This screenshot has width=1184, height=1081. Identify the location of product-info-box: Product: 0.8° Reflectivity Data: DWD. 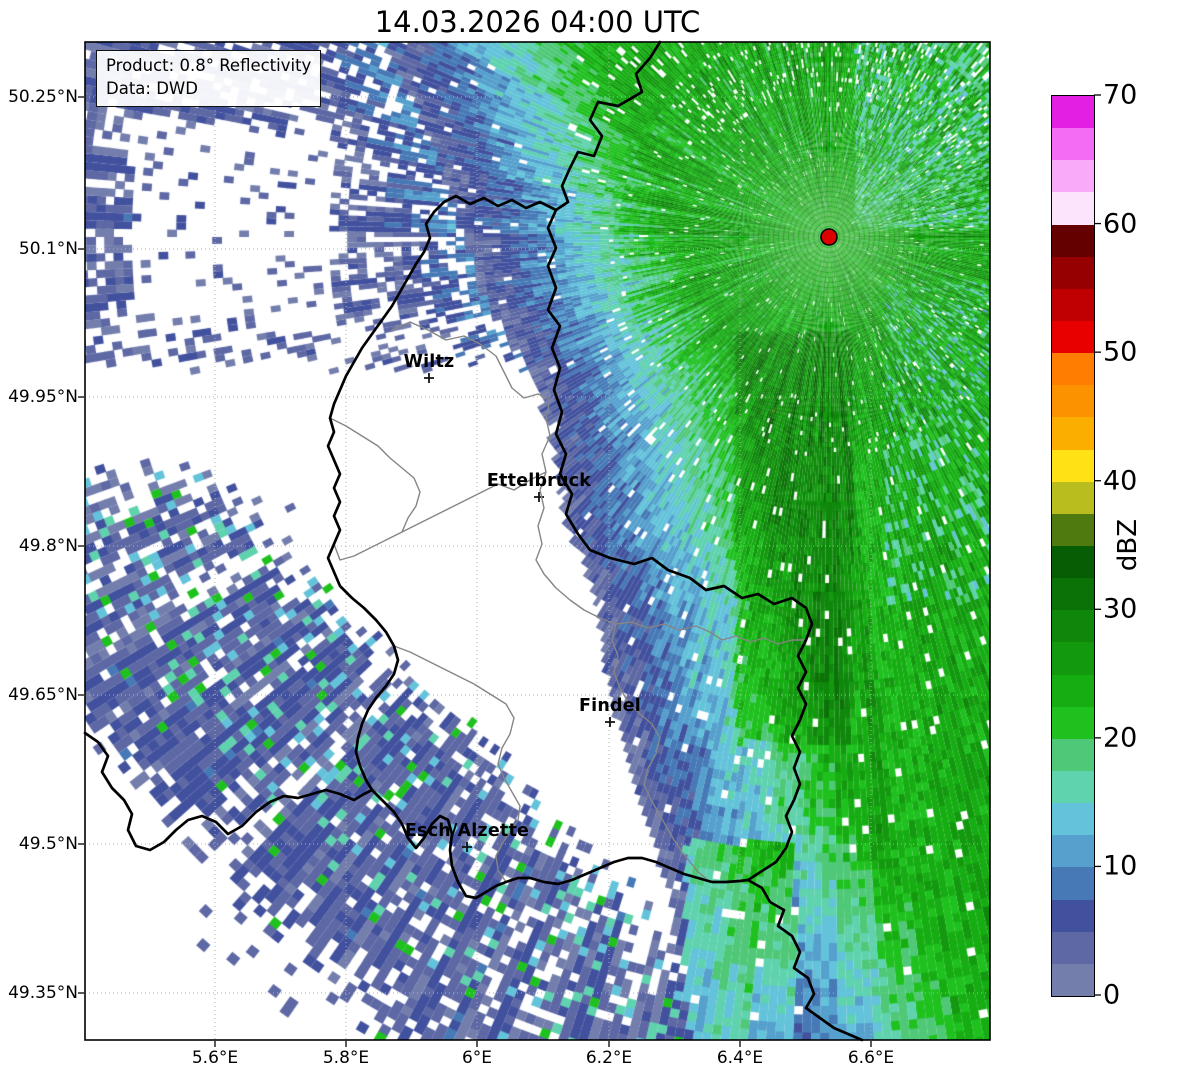
(209, 78).